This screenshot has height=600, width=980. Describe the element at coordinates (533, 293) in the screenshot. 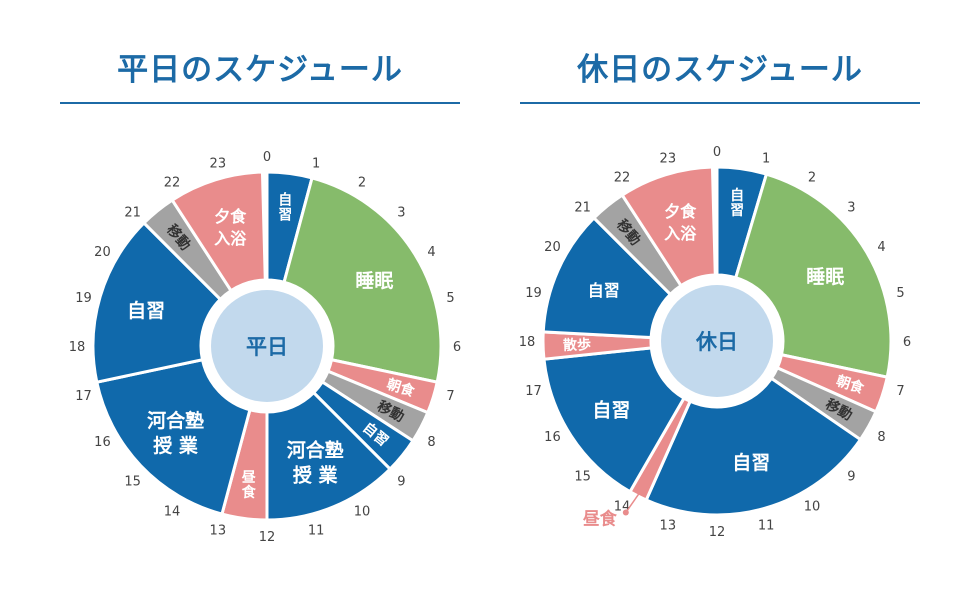

I see `hour-tick-1-19: 19` at that location.